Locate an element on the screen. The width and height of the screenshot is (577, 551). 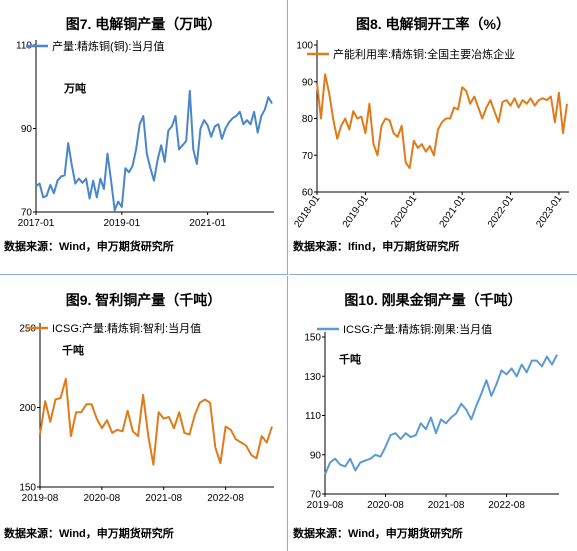
x-tick-label: 2022-01 is located at coordinates (501, 211).